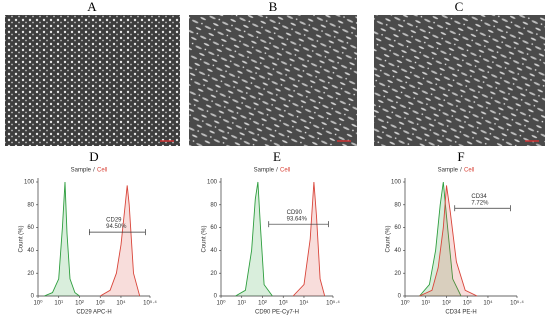 Image resolution: width=550 pixels, height=323 pixels. I want to click on gate-name: CD29, so click(114, 221).